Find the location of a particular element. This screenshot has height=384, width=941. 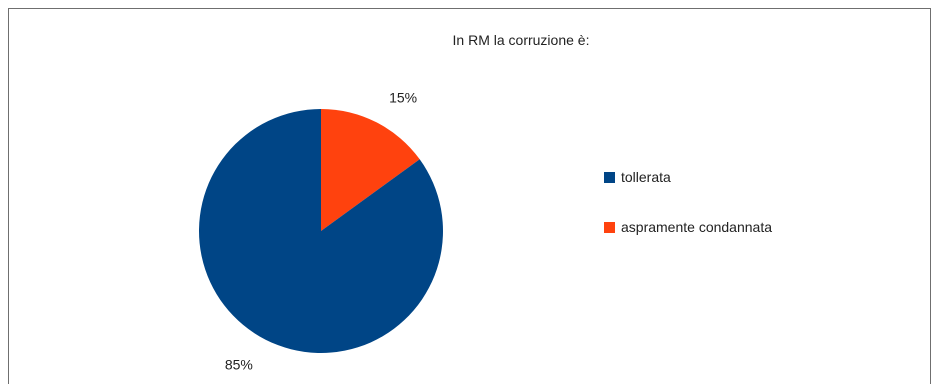

pie-slice-aspramente-condannata is located at coordinates (370, 170).